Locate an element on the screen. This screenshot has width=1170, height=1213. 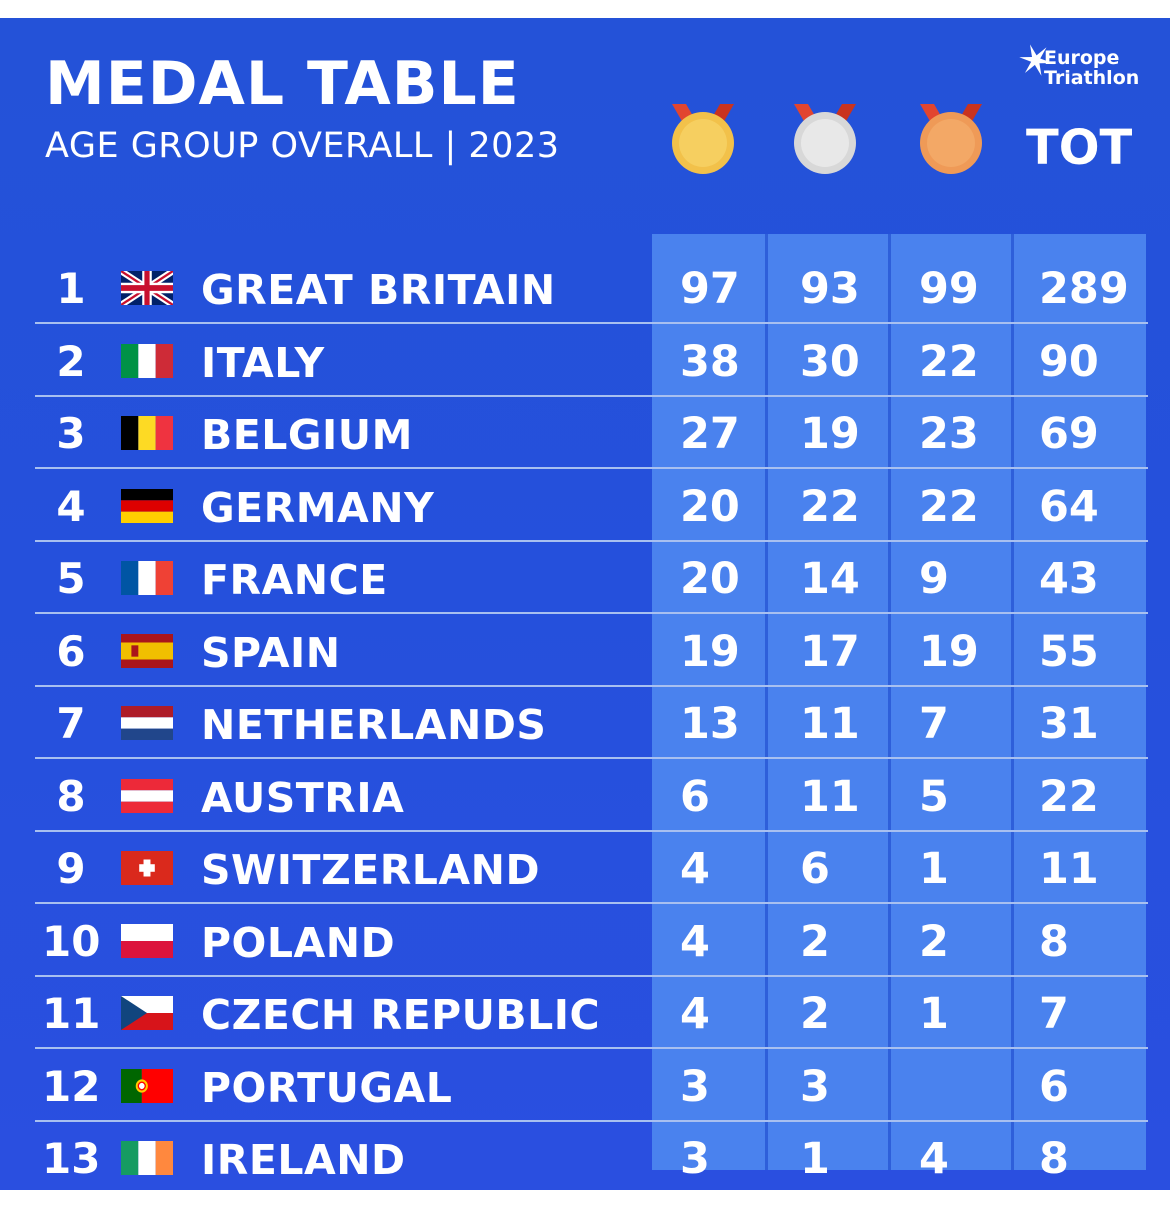
total-count: 11 is located at coordinates (1069, 869).